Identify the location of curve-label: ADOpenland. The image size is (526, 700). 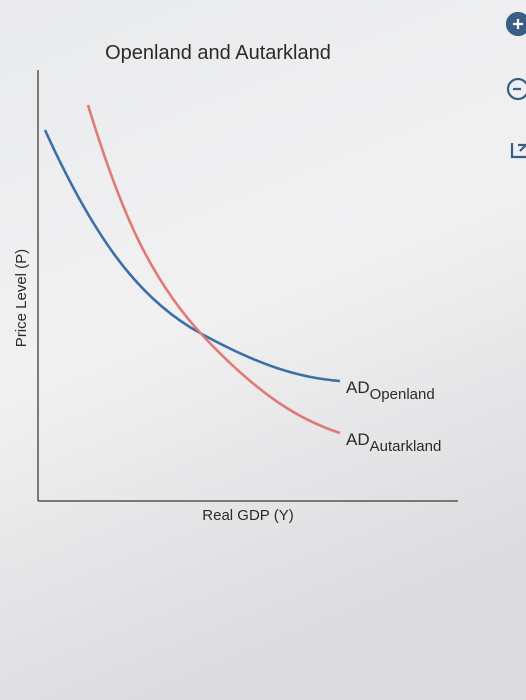
(390, 390).